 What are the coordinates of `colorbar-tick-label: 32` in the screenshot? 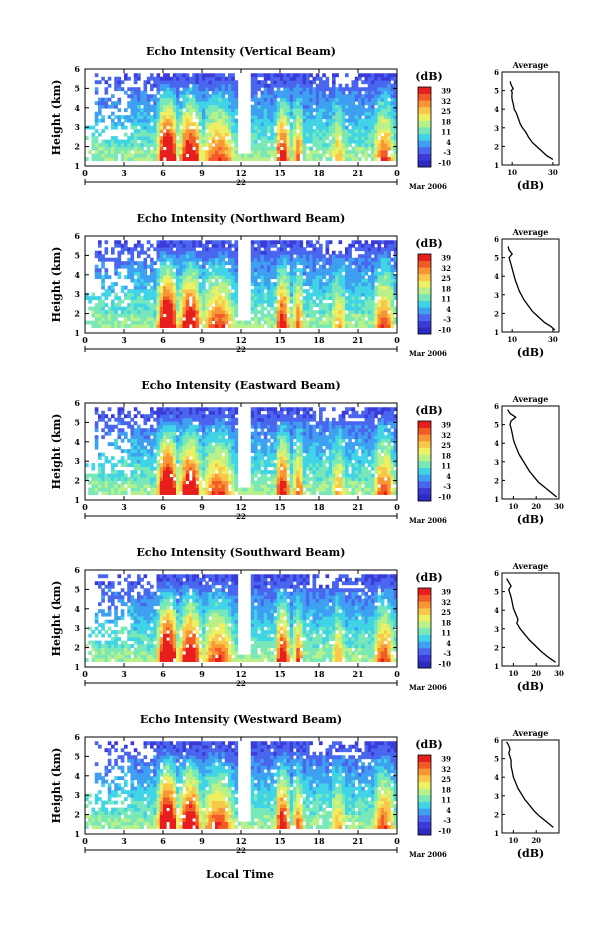 It's located at (446, 268).